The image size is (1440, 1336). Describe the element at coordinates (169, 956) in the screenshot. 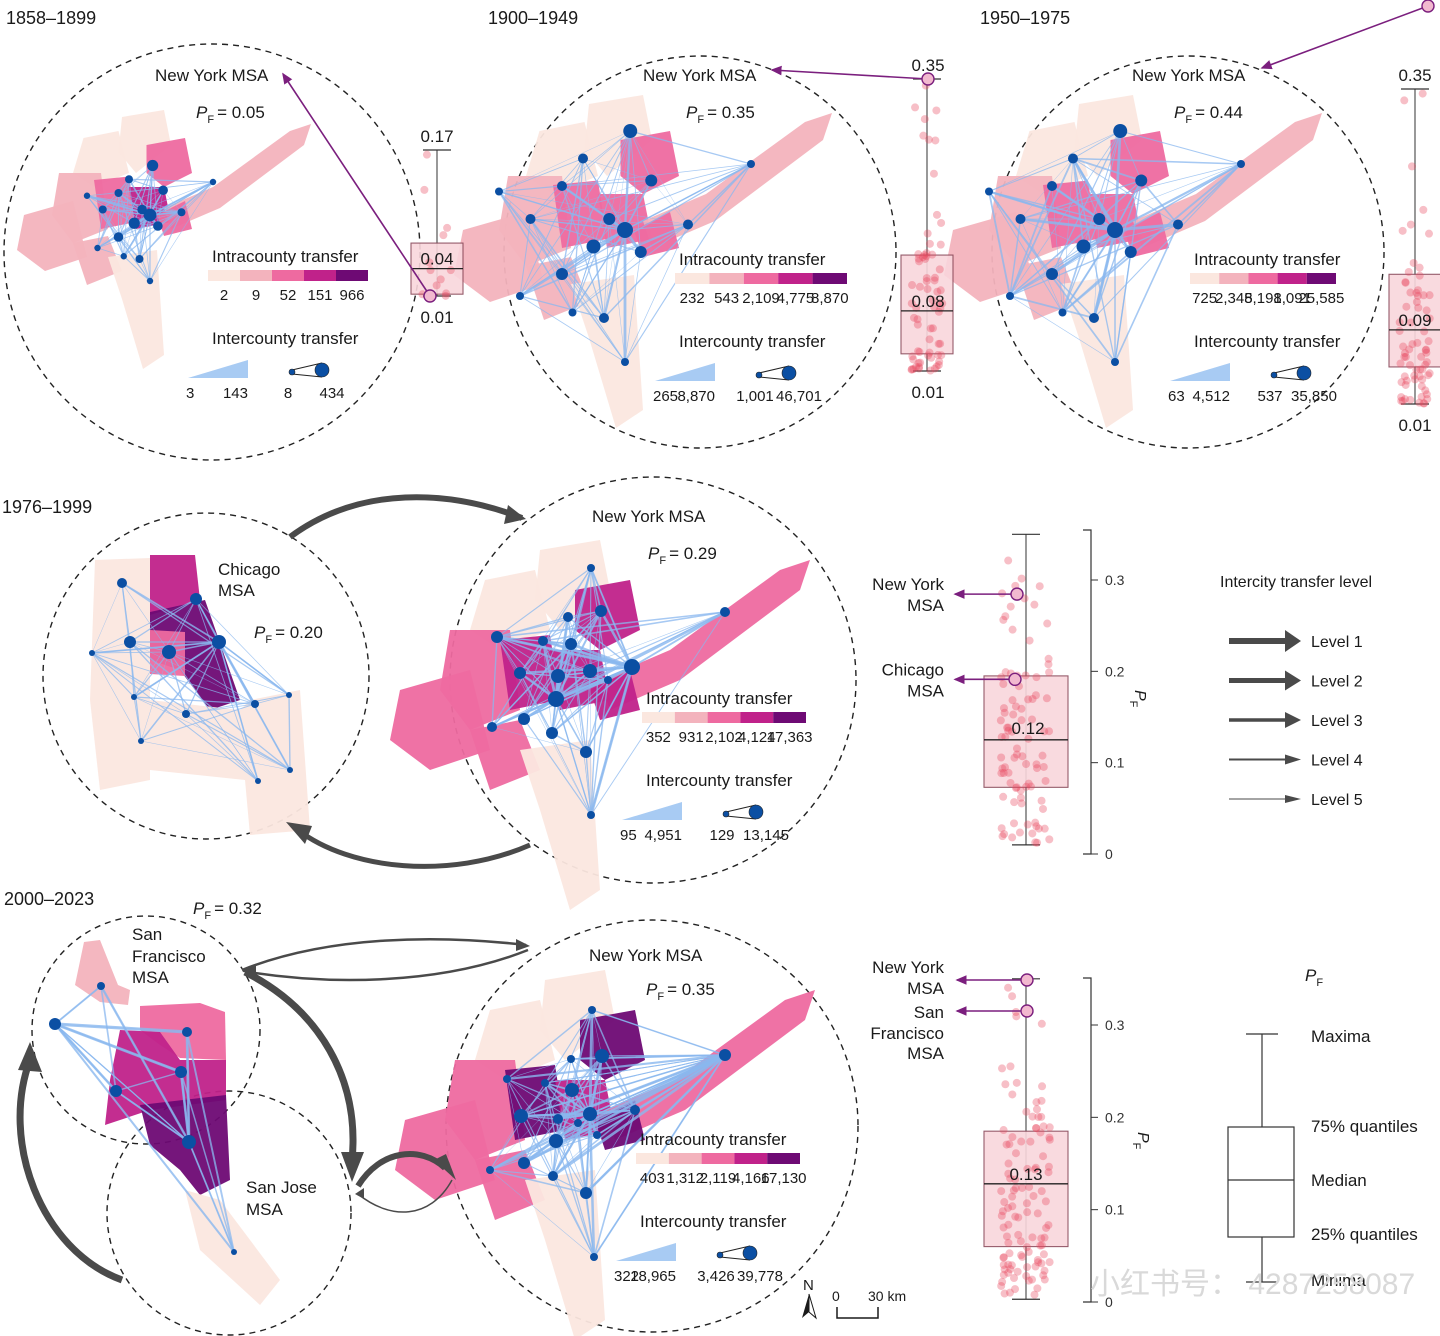

I see `sf-msa-label-2: Francisco` at that location.